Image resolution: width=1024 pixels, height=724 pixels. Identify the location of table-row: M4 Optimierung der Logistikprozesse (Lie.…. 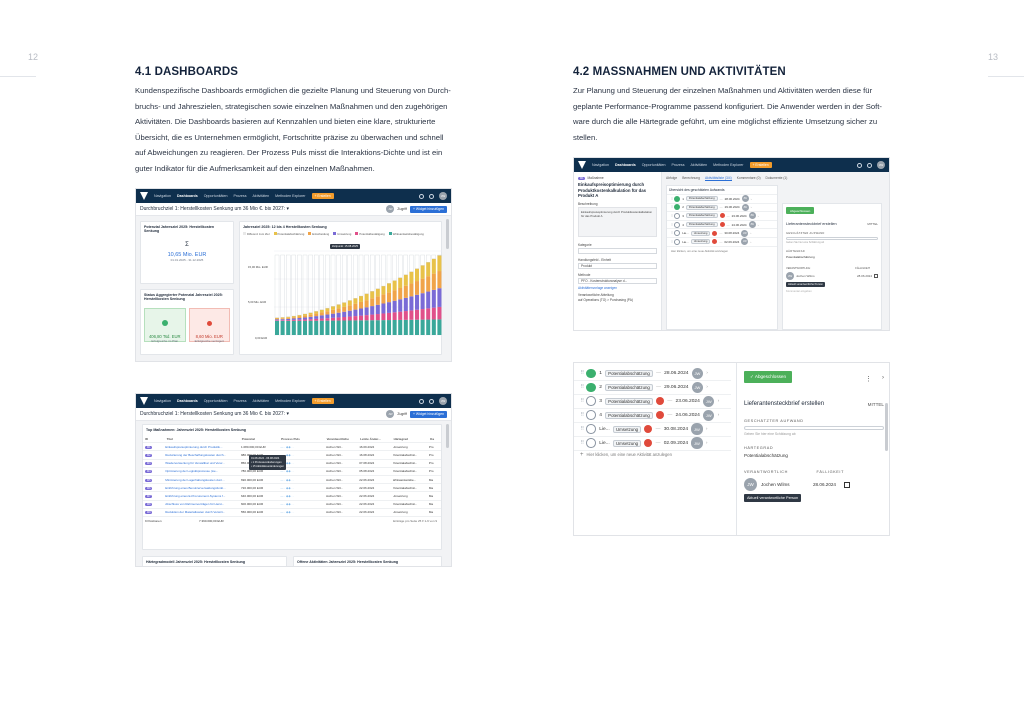
(292, 472).